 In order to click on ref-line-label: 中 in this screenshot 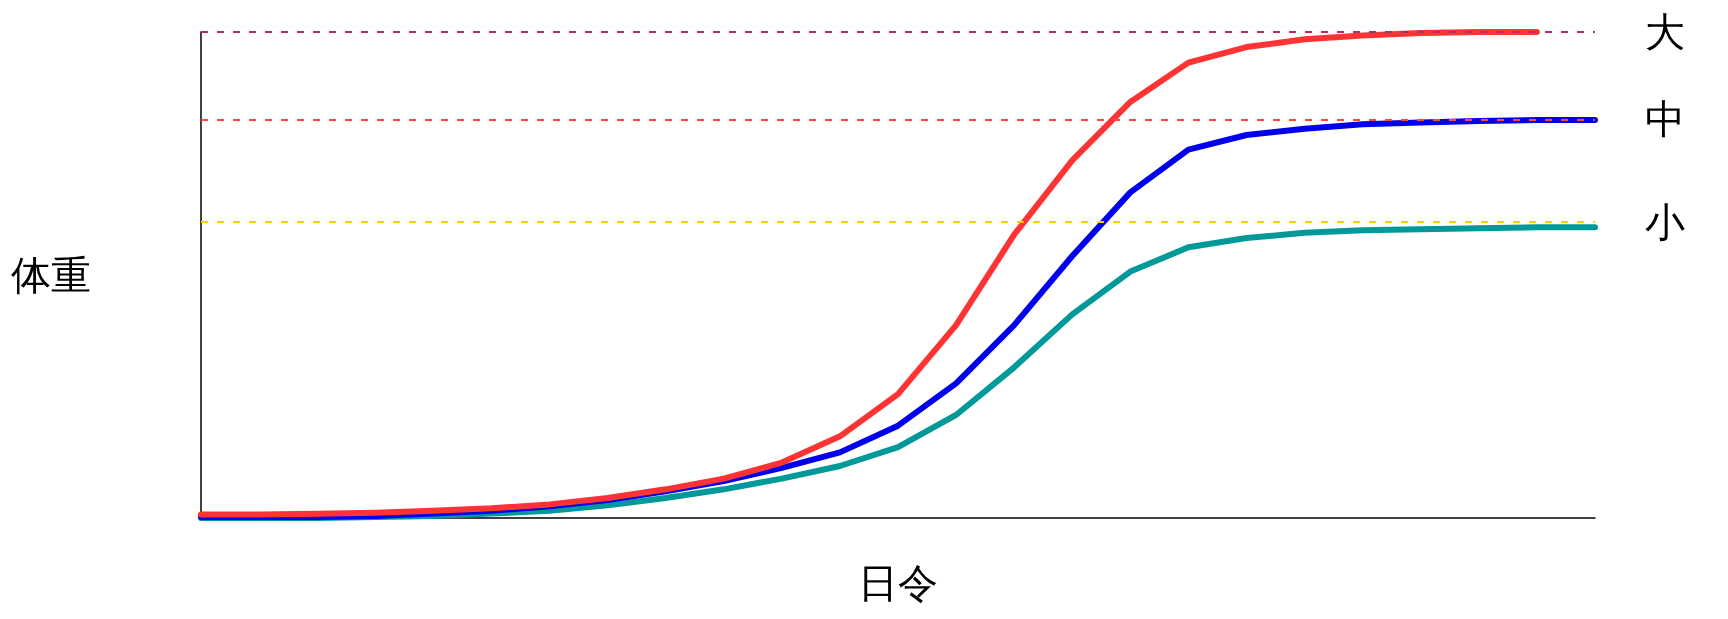, I will do `click(1665, 119)`.